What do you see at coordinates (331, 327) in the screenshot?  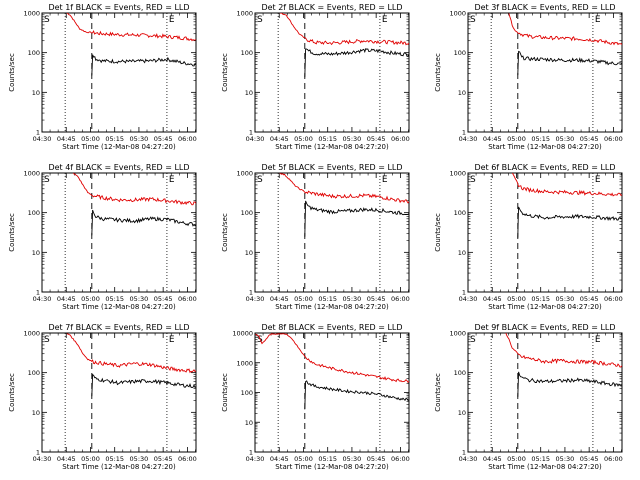 I see `panel-title: Det 8f BLACK = Events, RED = LLD` at bounding box center [331, 327].